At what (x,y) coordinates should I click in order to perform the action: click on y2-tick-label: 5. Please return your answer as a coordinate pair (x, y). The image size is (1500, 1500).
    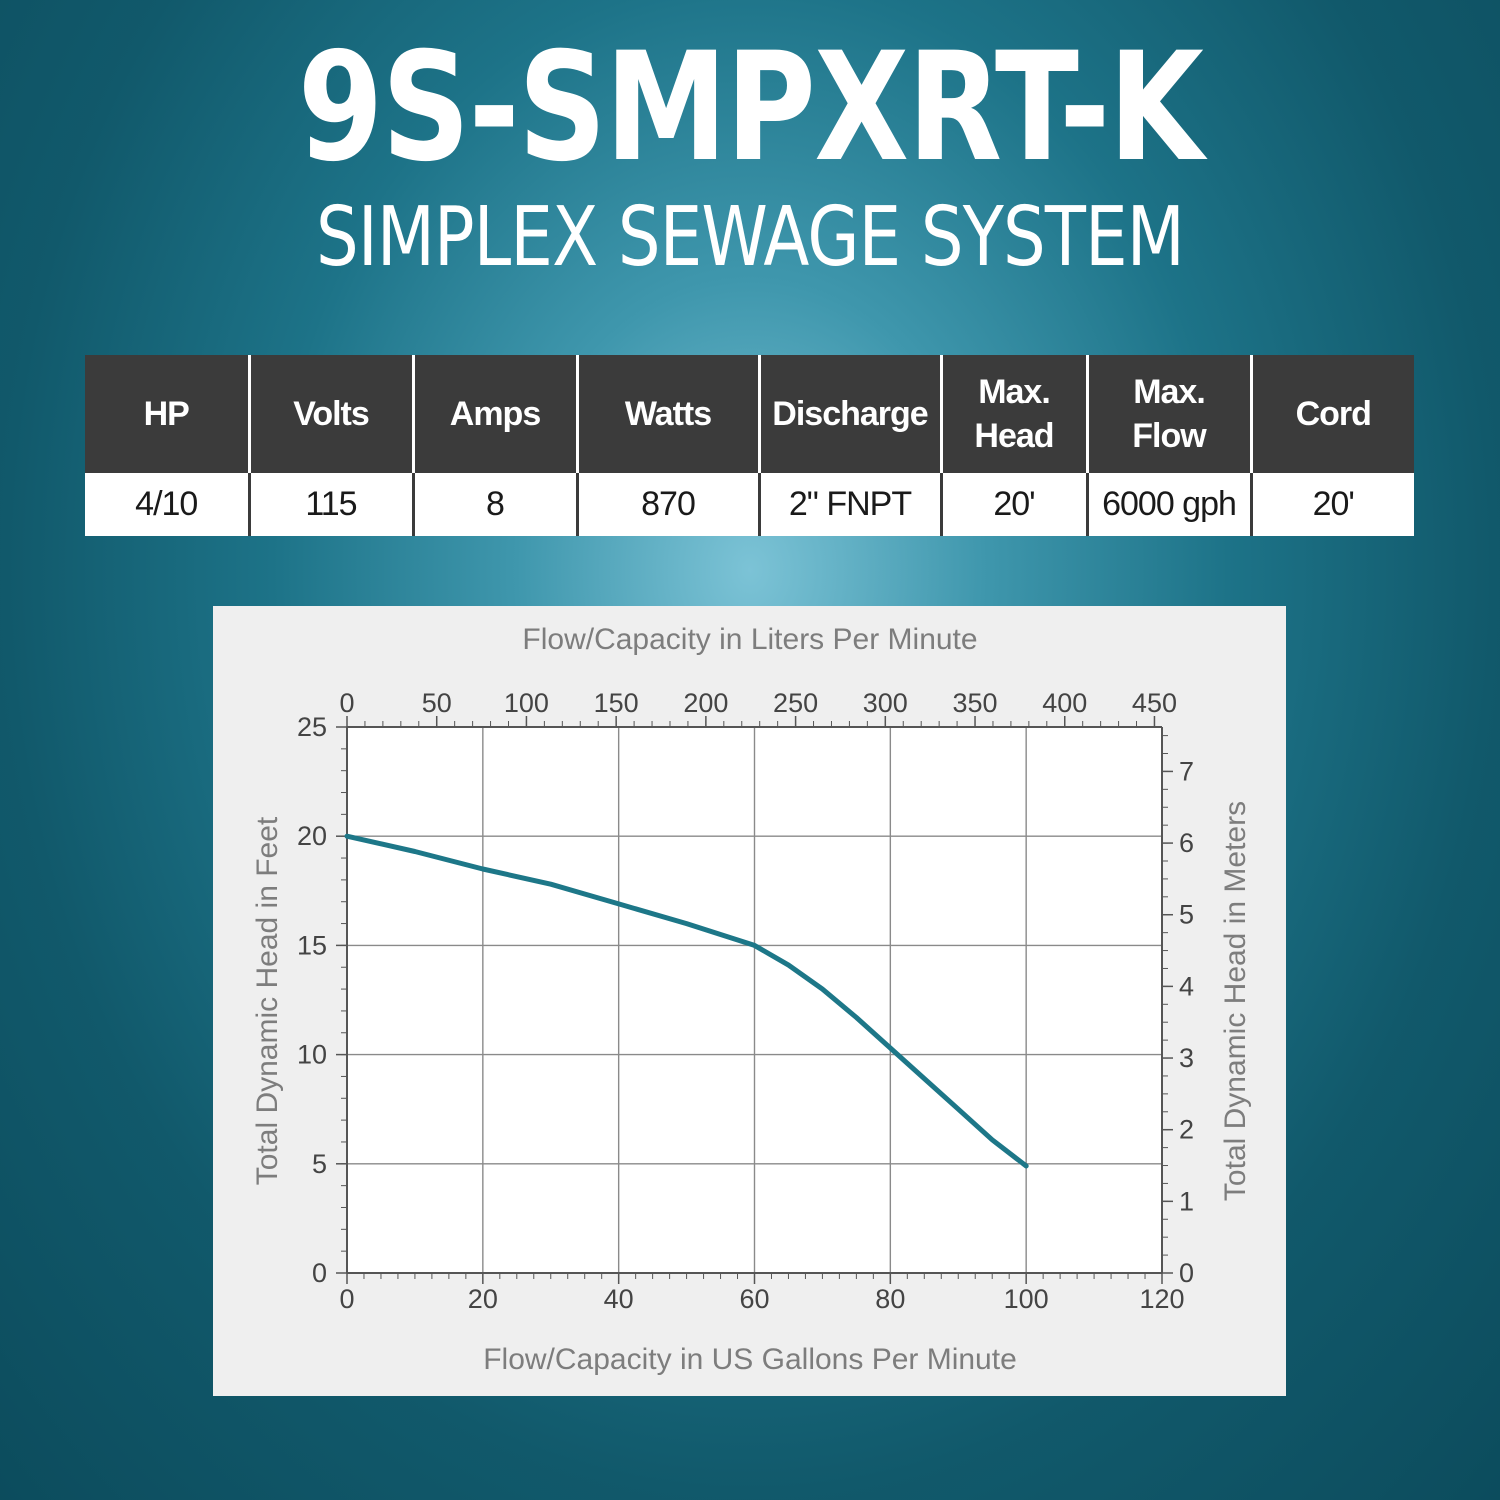
    Looking at the image, I should click on (1186, 915).